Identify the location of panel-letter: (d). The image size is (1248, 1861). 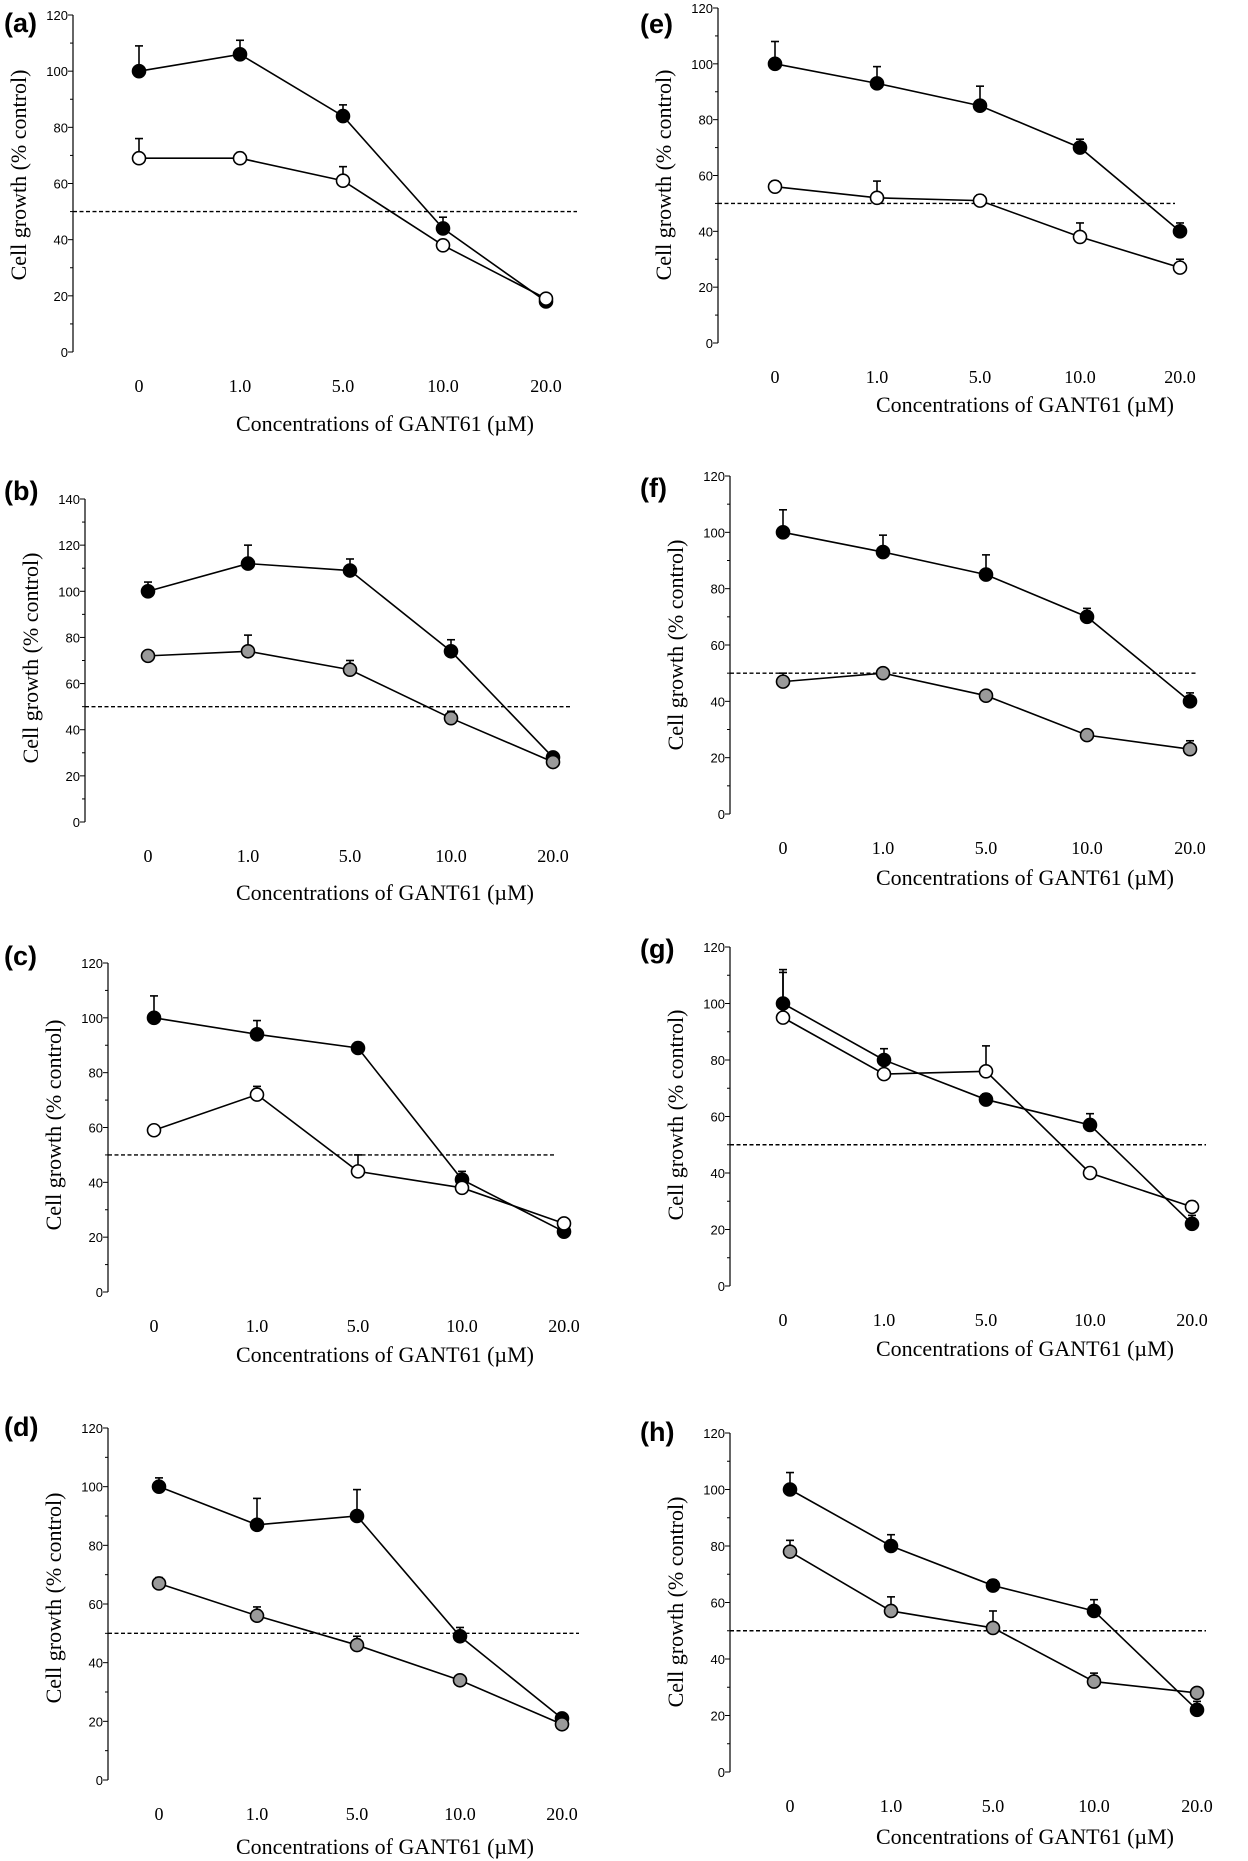
(21, 1427).